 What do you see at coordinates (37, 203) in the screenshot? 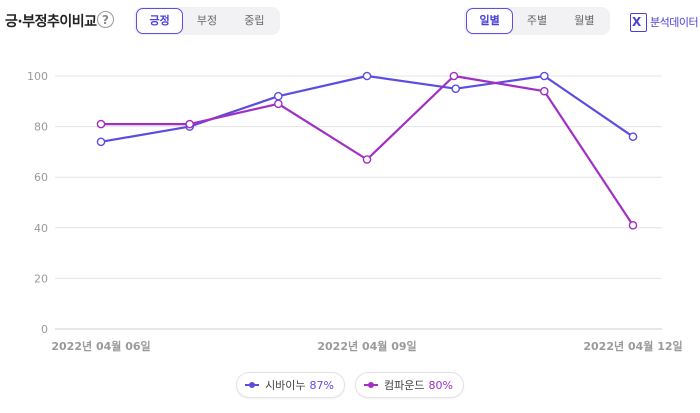
I see `y-axis: 0 20 40 60 80 100` at bounding box center [37, 203].